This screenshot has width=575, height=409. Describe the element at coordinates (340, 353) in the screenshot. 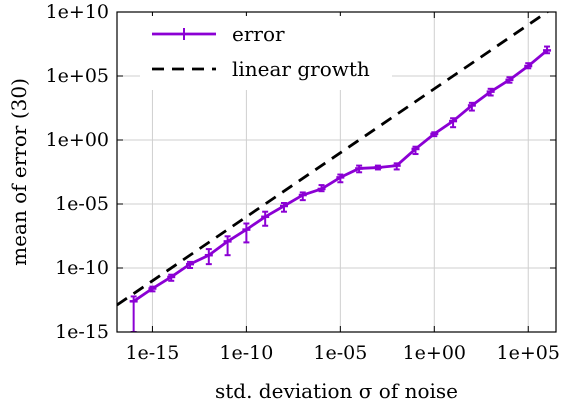

I see `x-tick-label: 1e-05` at that location.